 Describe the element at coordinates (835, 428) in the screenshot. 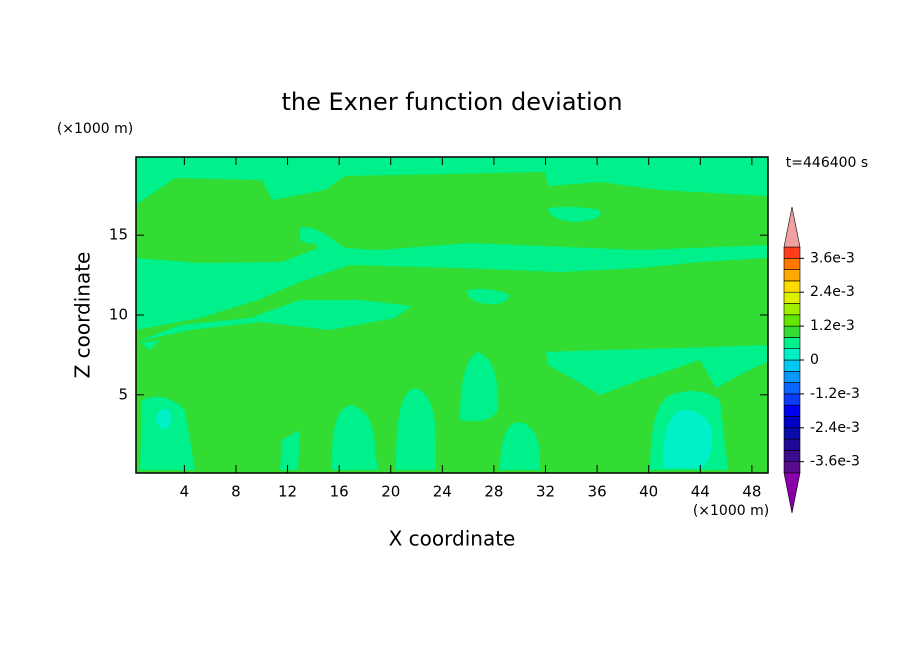

I see `colorbar-label: -2.4e-3` at that location.